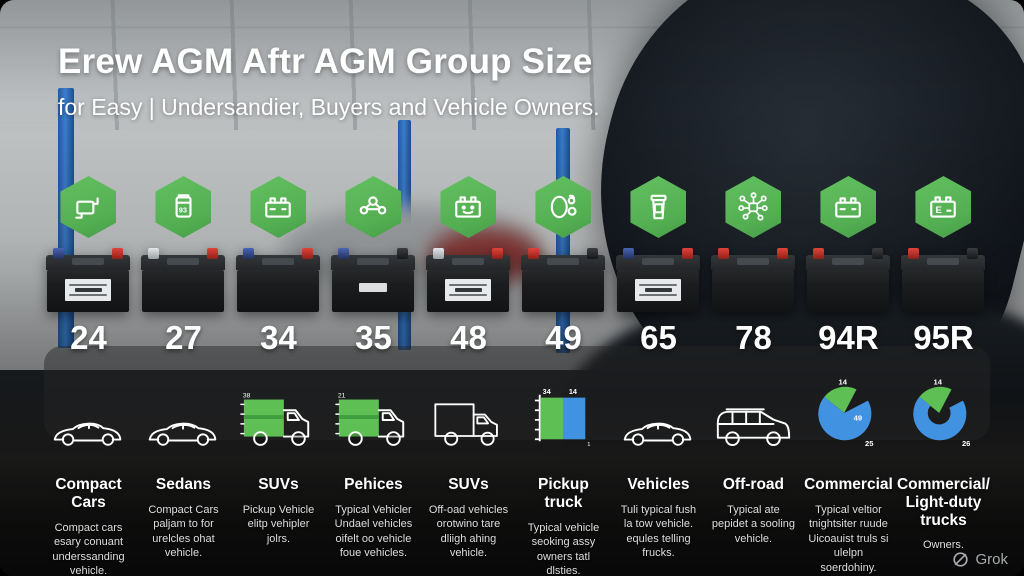 This screenshot has width=1024, height=576. Describe the element at coordinates (342, 396) in the screenshot. I see `svg-text: 21` at that location.